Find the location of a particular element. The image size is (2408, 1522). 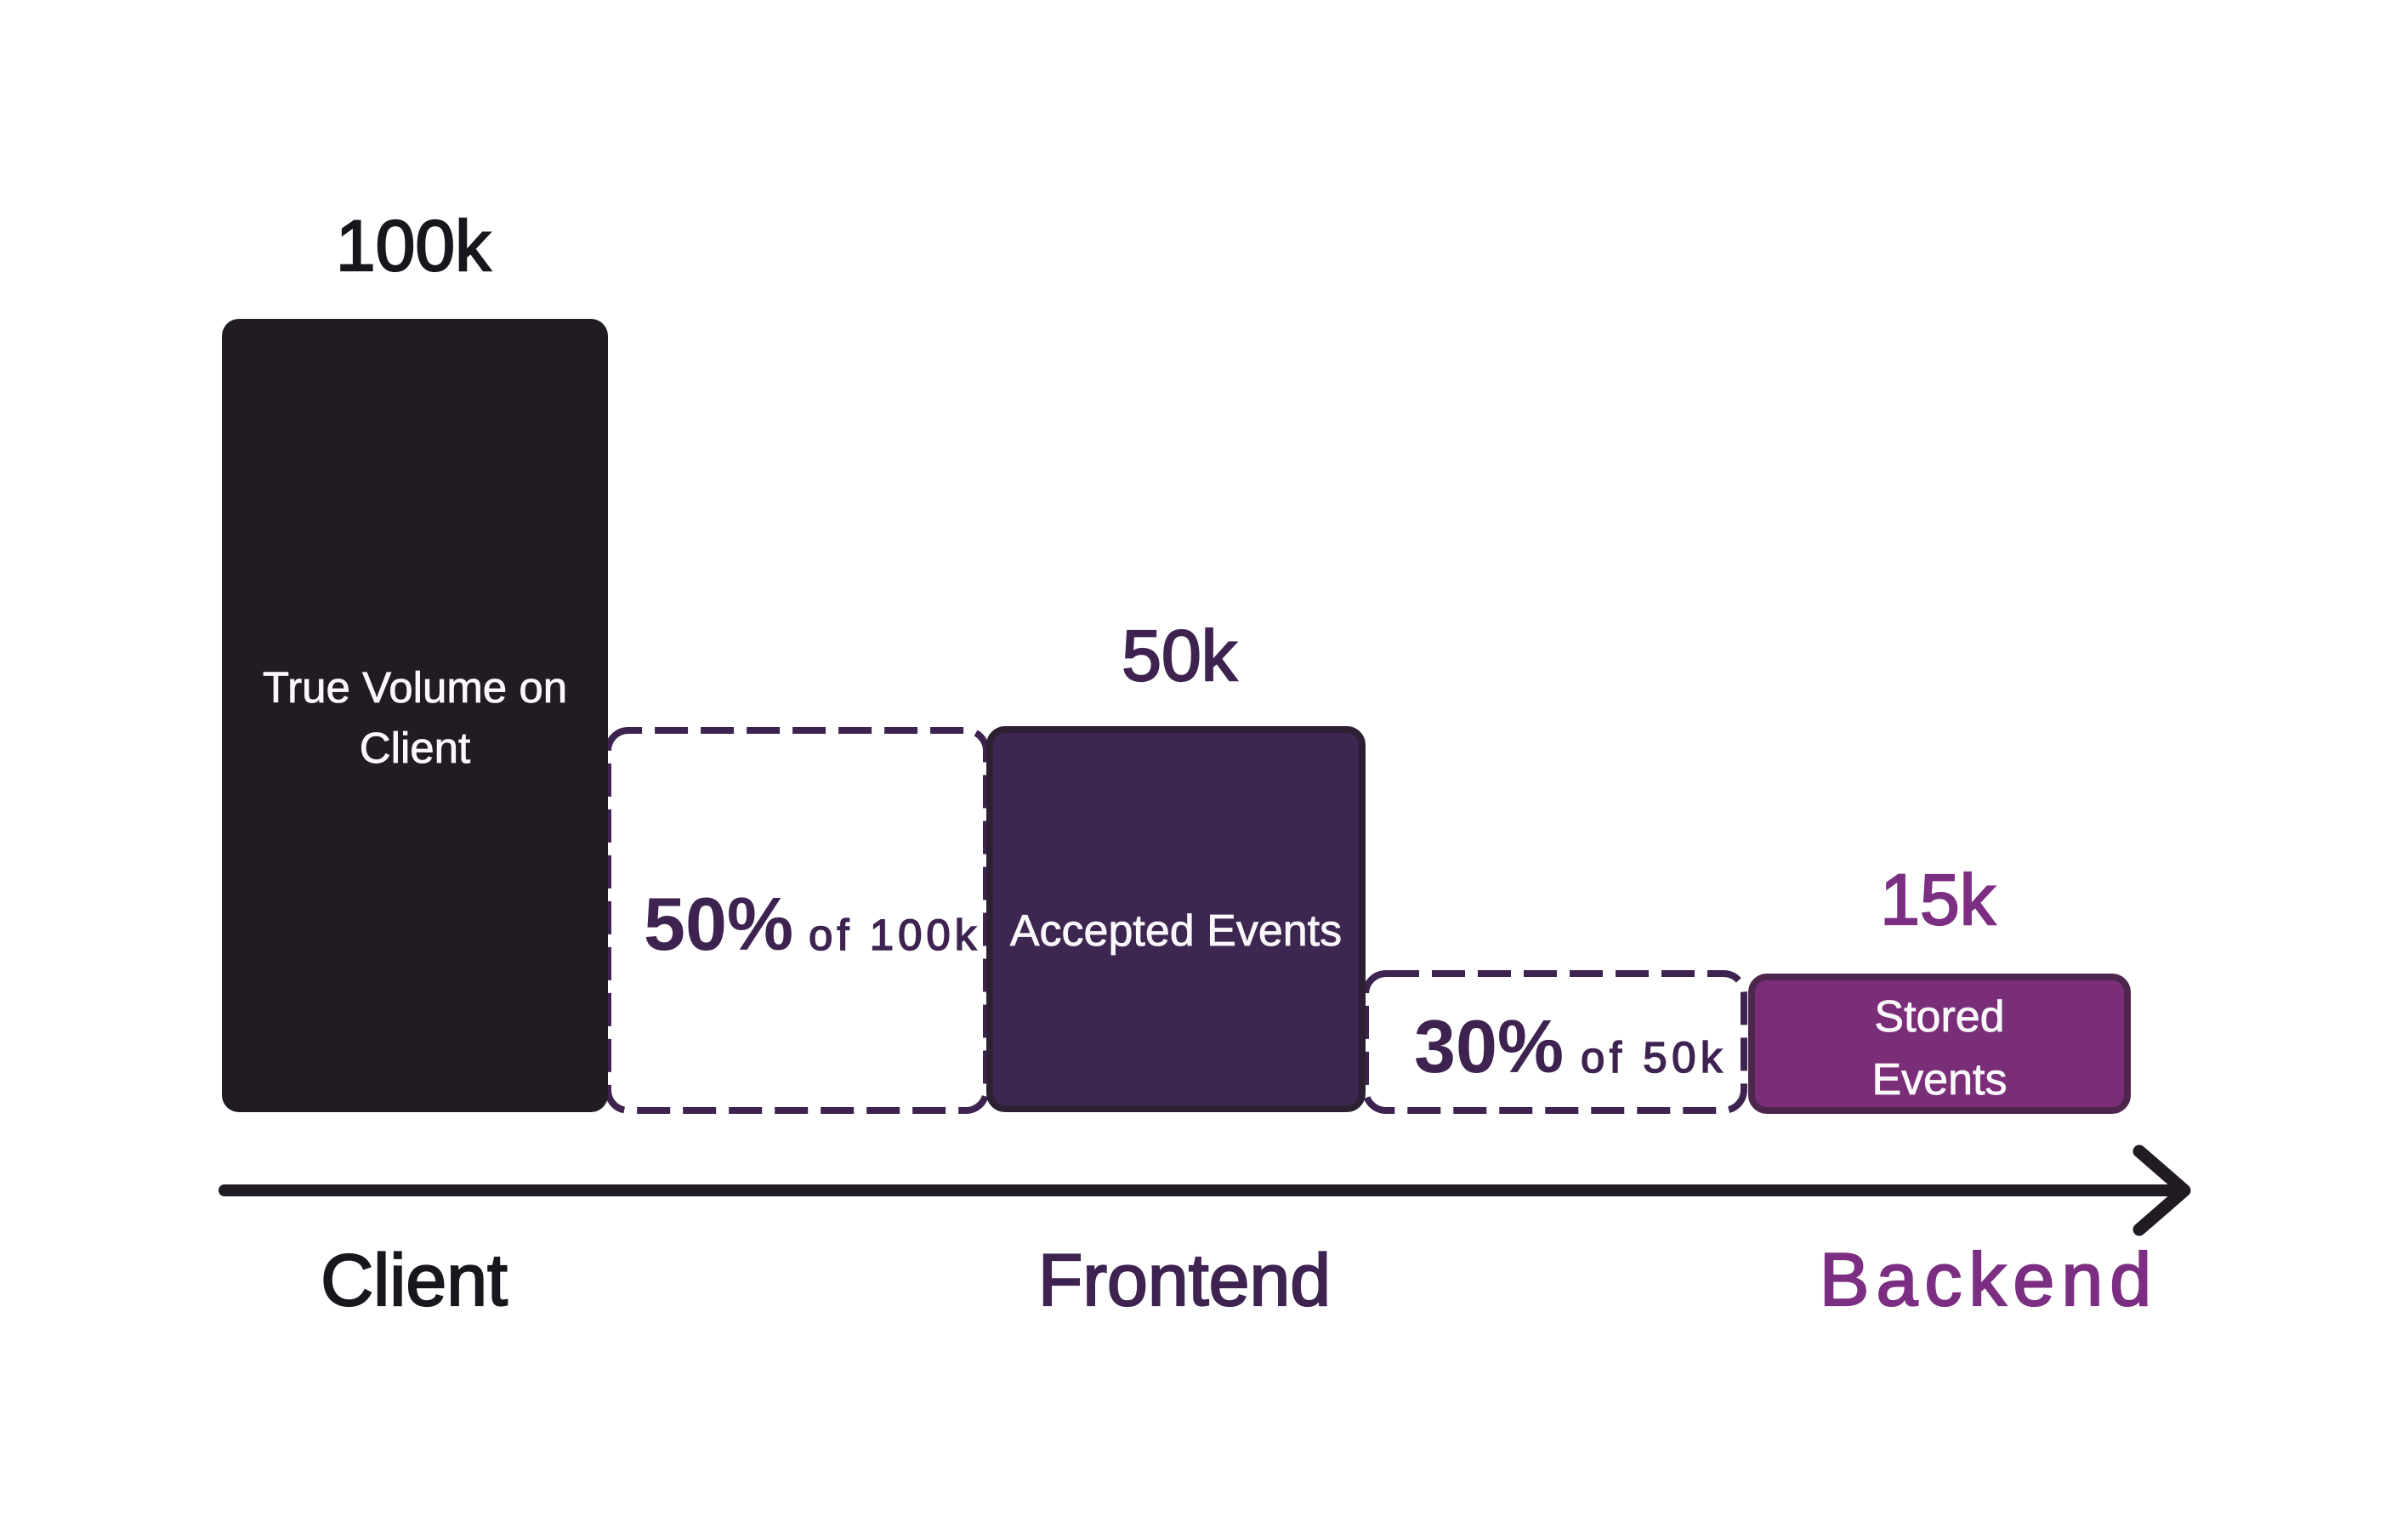

svg-text: Backend is located at coordinates (1989, 1279).